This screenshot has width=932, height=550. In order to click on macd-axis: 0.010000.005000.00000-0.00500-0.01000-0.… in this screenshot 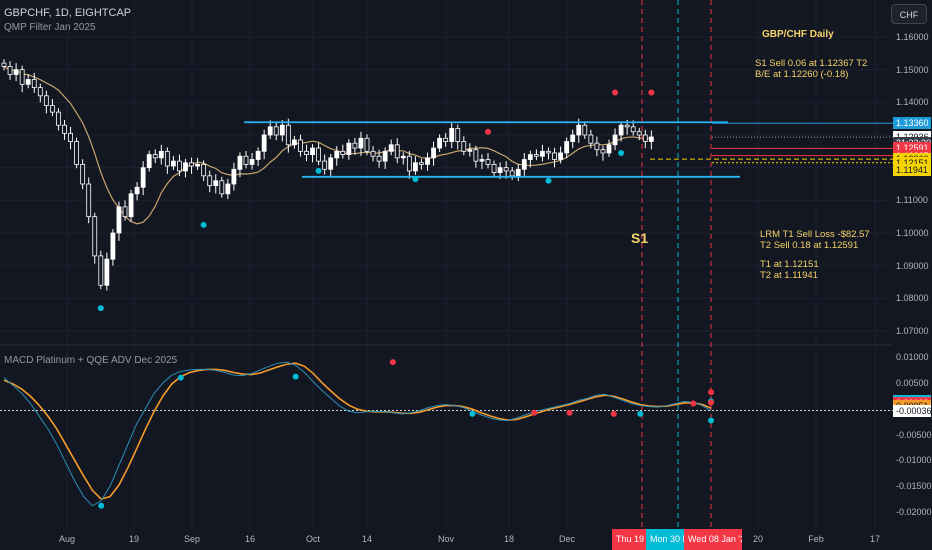, I will do `click(912, 437)`.